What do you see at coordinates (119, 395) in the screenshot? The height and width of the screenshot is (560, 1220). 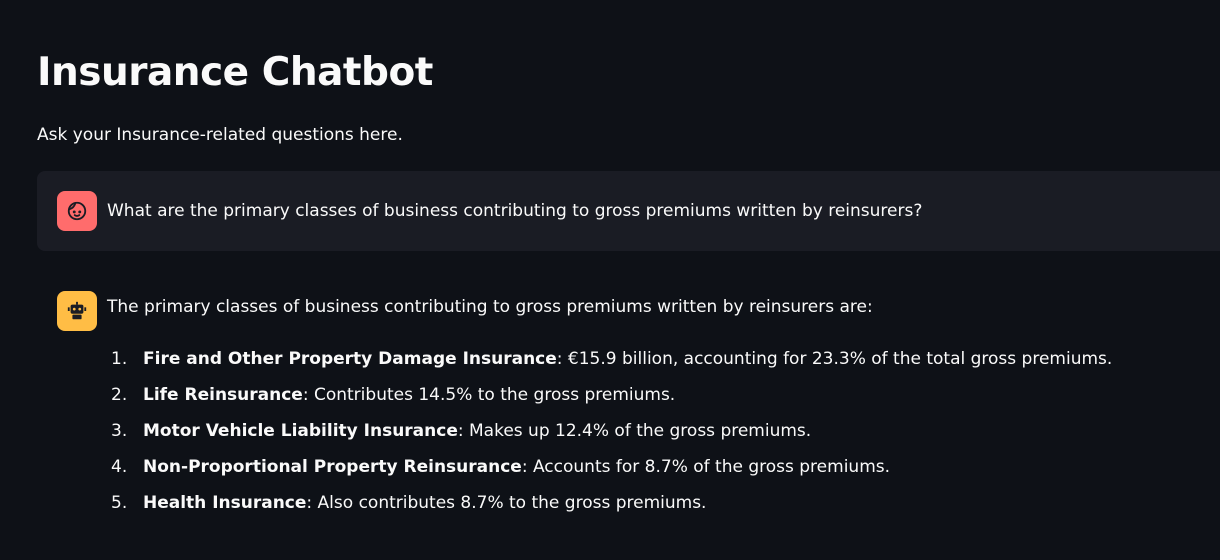 I see `list-item-number: 2.` at bounding box center [119, 395].